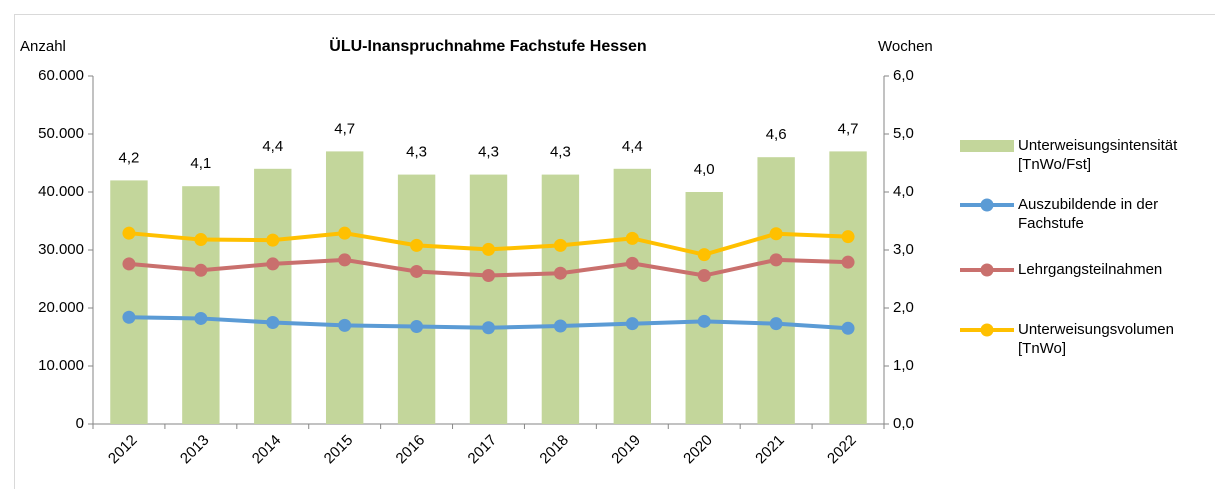 The width and height of the screenshot is (1215, 489). Describe the element at coordinates (903, 249) in the screenshot. I see `y2-tick-label: 3,0` at that location.